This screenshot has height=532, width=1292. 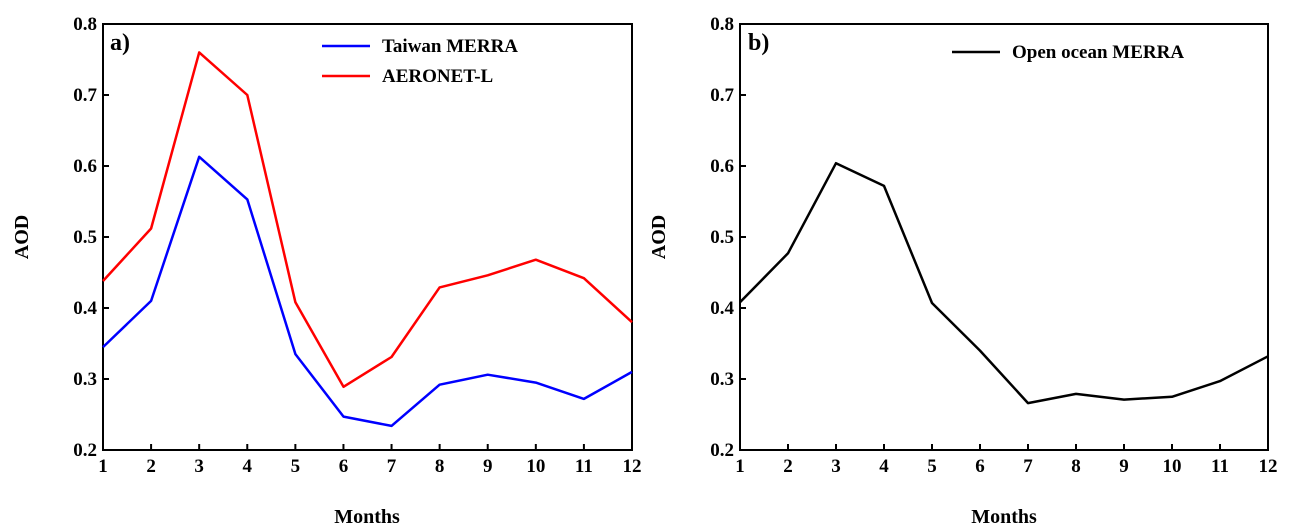 What do you see at coordinates (120, 43) in the screenshot?
I see `panel-label: a)` at bounding box center [120, 43].